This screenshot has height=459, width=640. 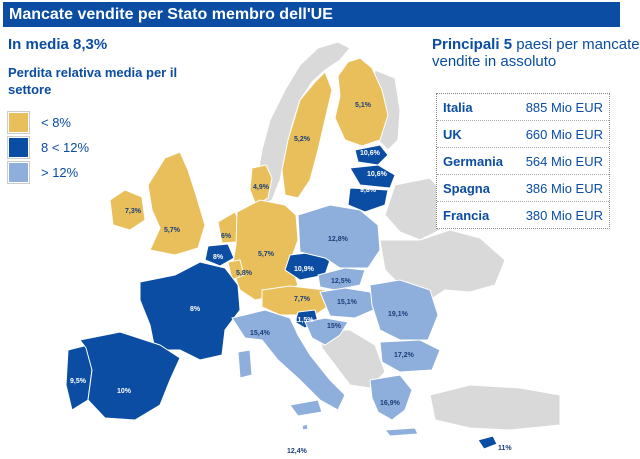 What do you see at coordinates (401, 432) in the screenshot?
I see `map-crete` at bounding box center [401, 432].